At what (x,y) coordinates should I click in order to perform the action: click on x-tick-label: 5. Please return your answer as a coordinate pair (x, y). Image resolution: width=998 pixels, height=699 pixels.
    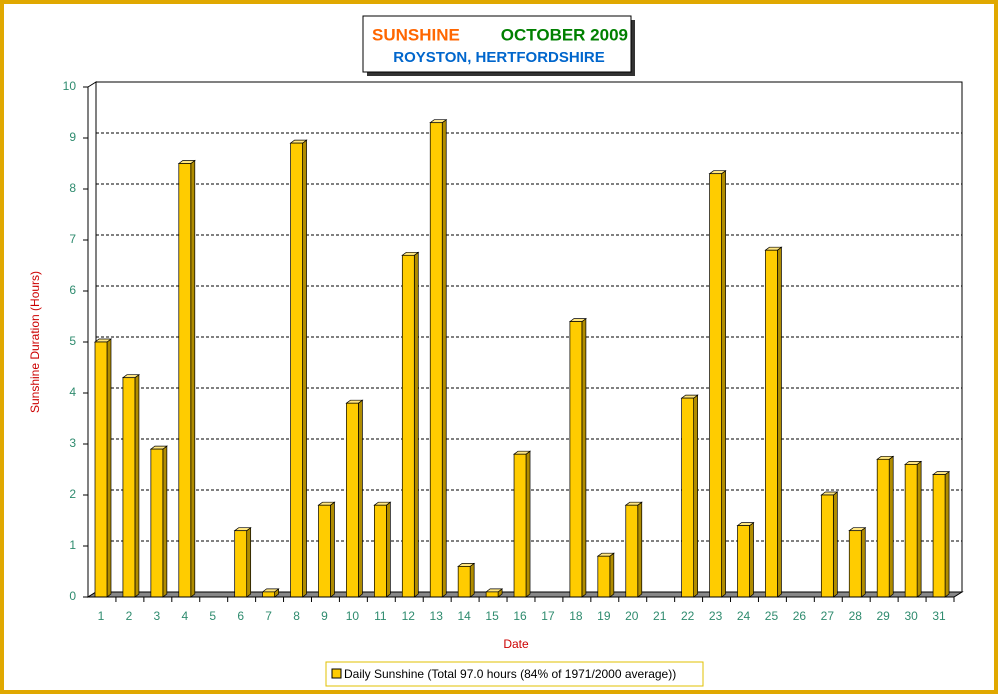
    Looking at the image, I should click on (212, 616).